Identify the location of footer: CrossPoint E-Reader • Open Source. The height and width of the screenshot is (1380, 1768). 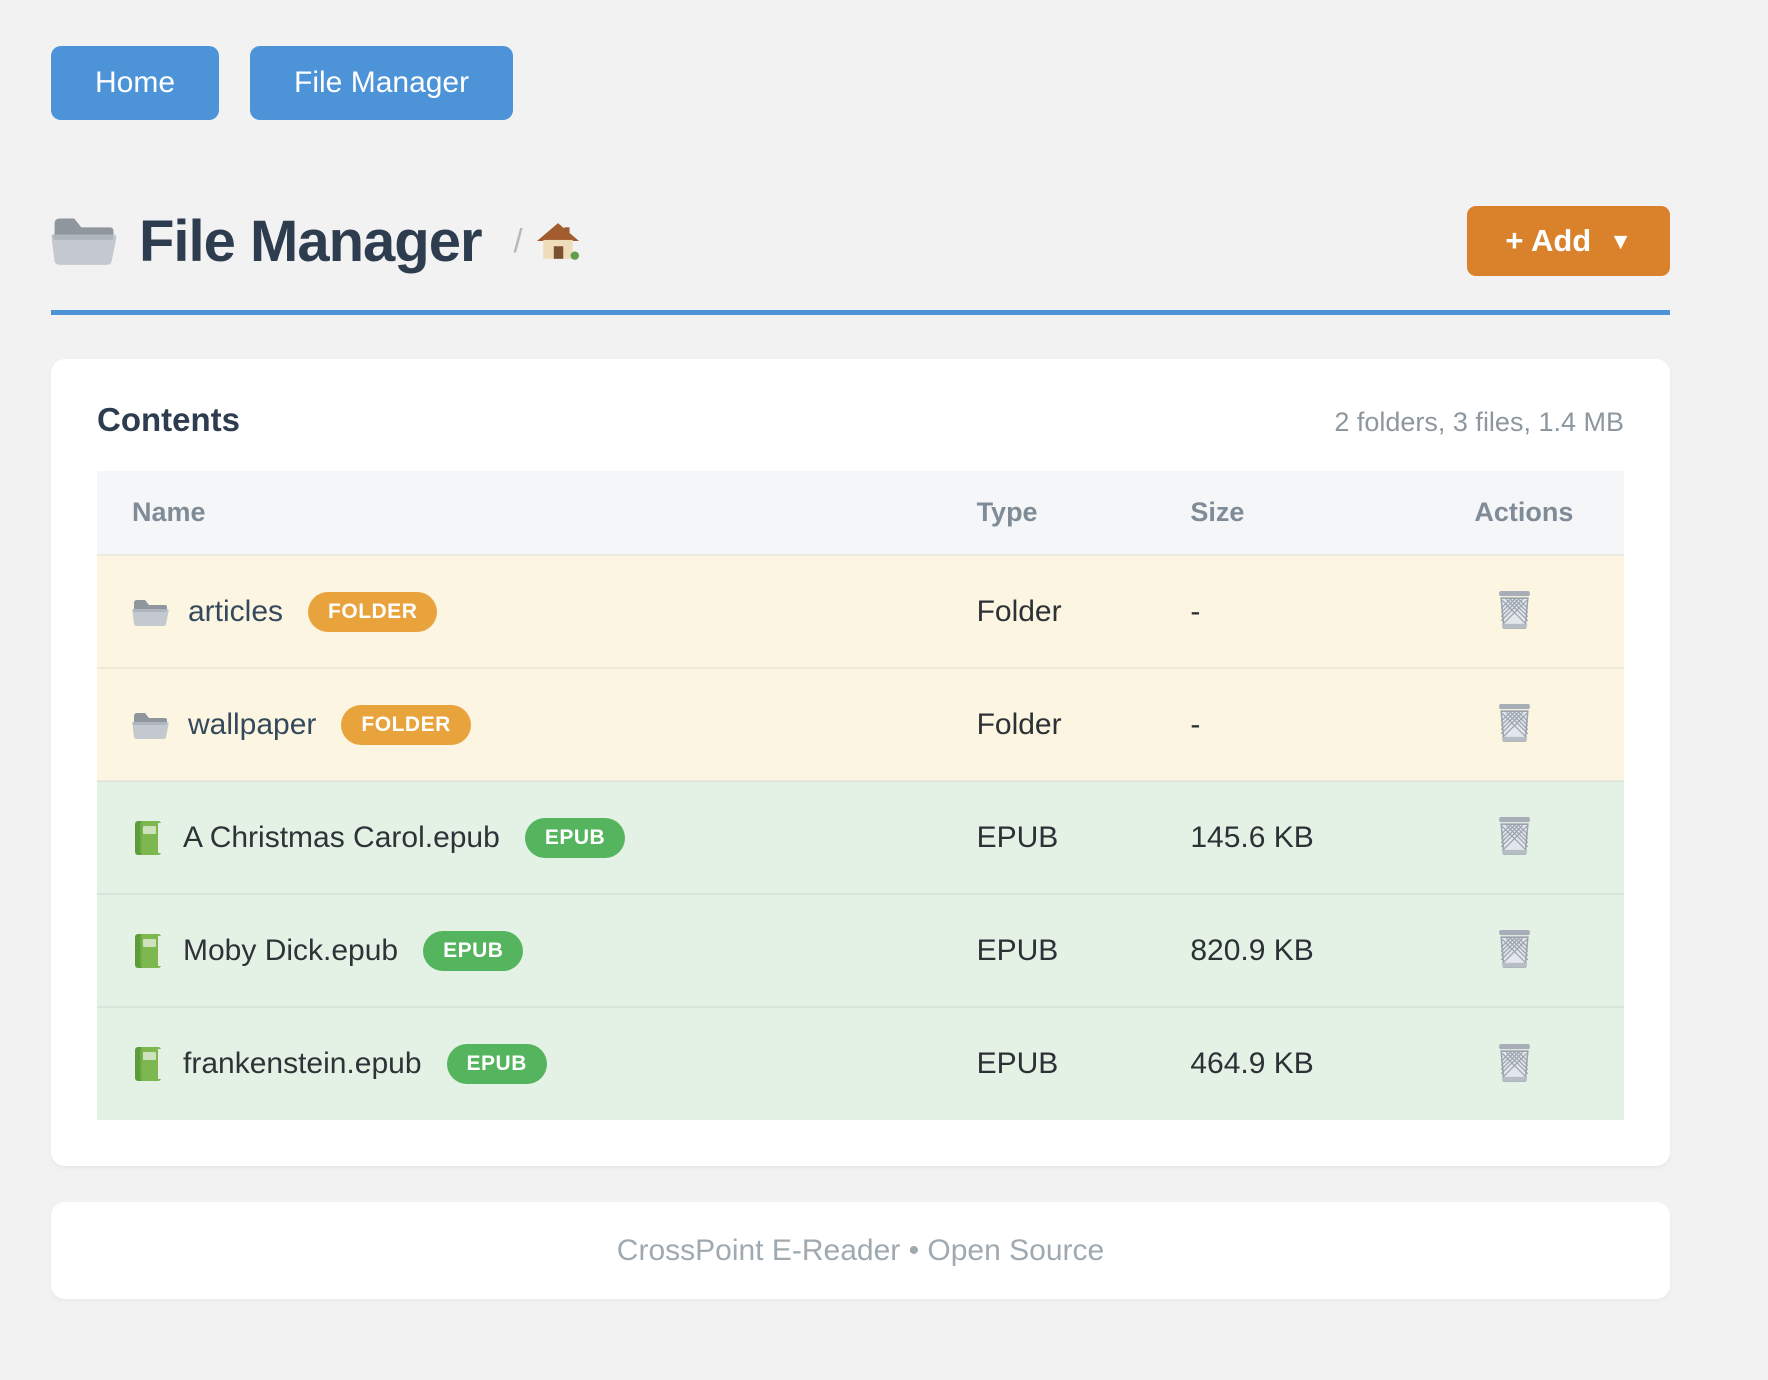
(860, 1250).